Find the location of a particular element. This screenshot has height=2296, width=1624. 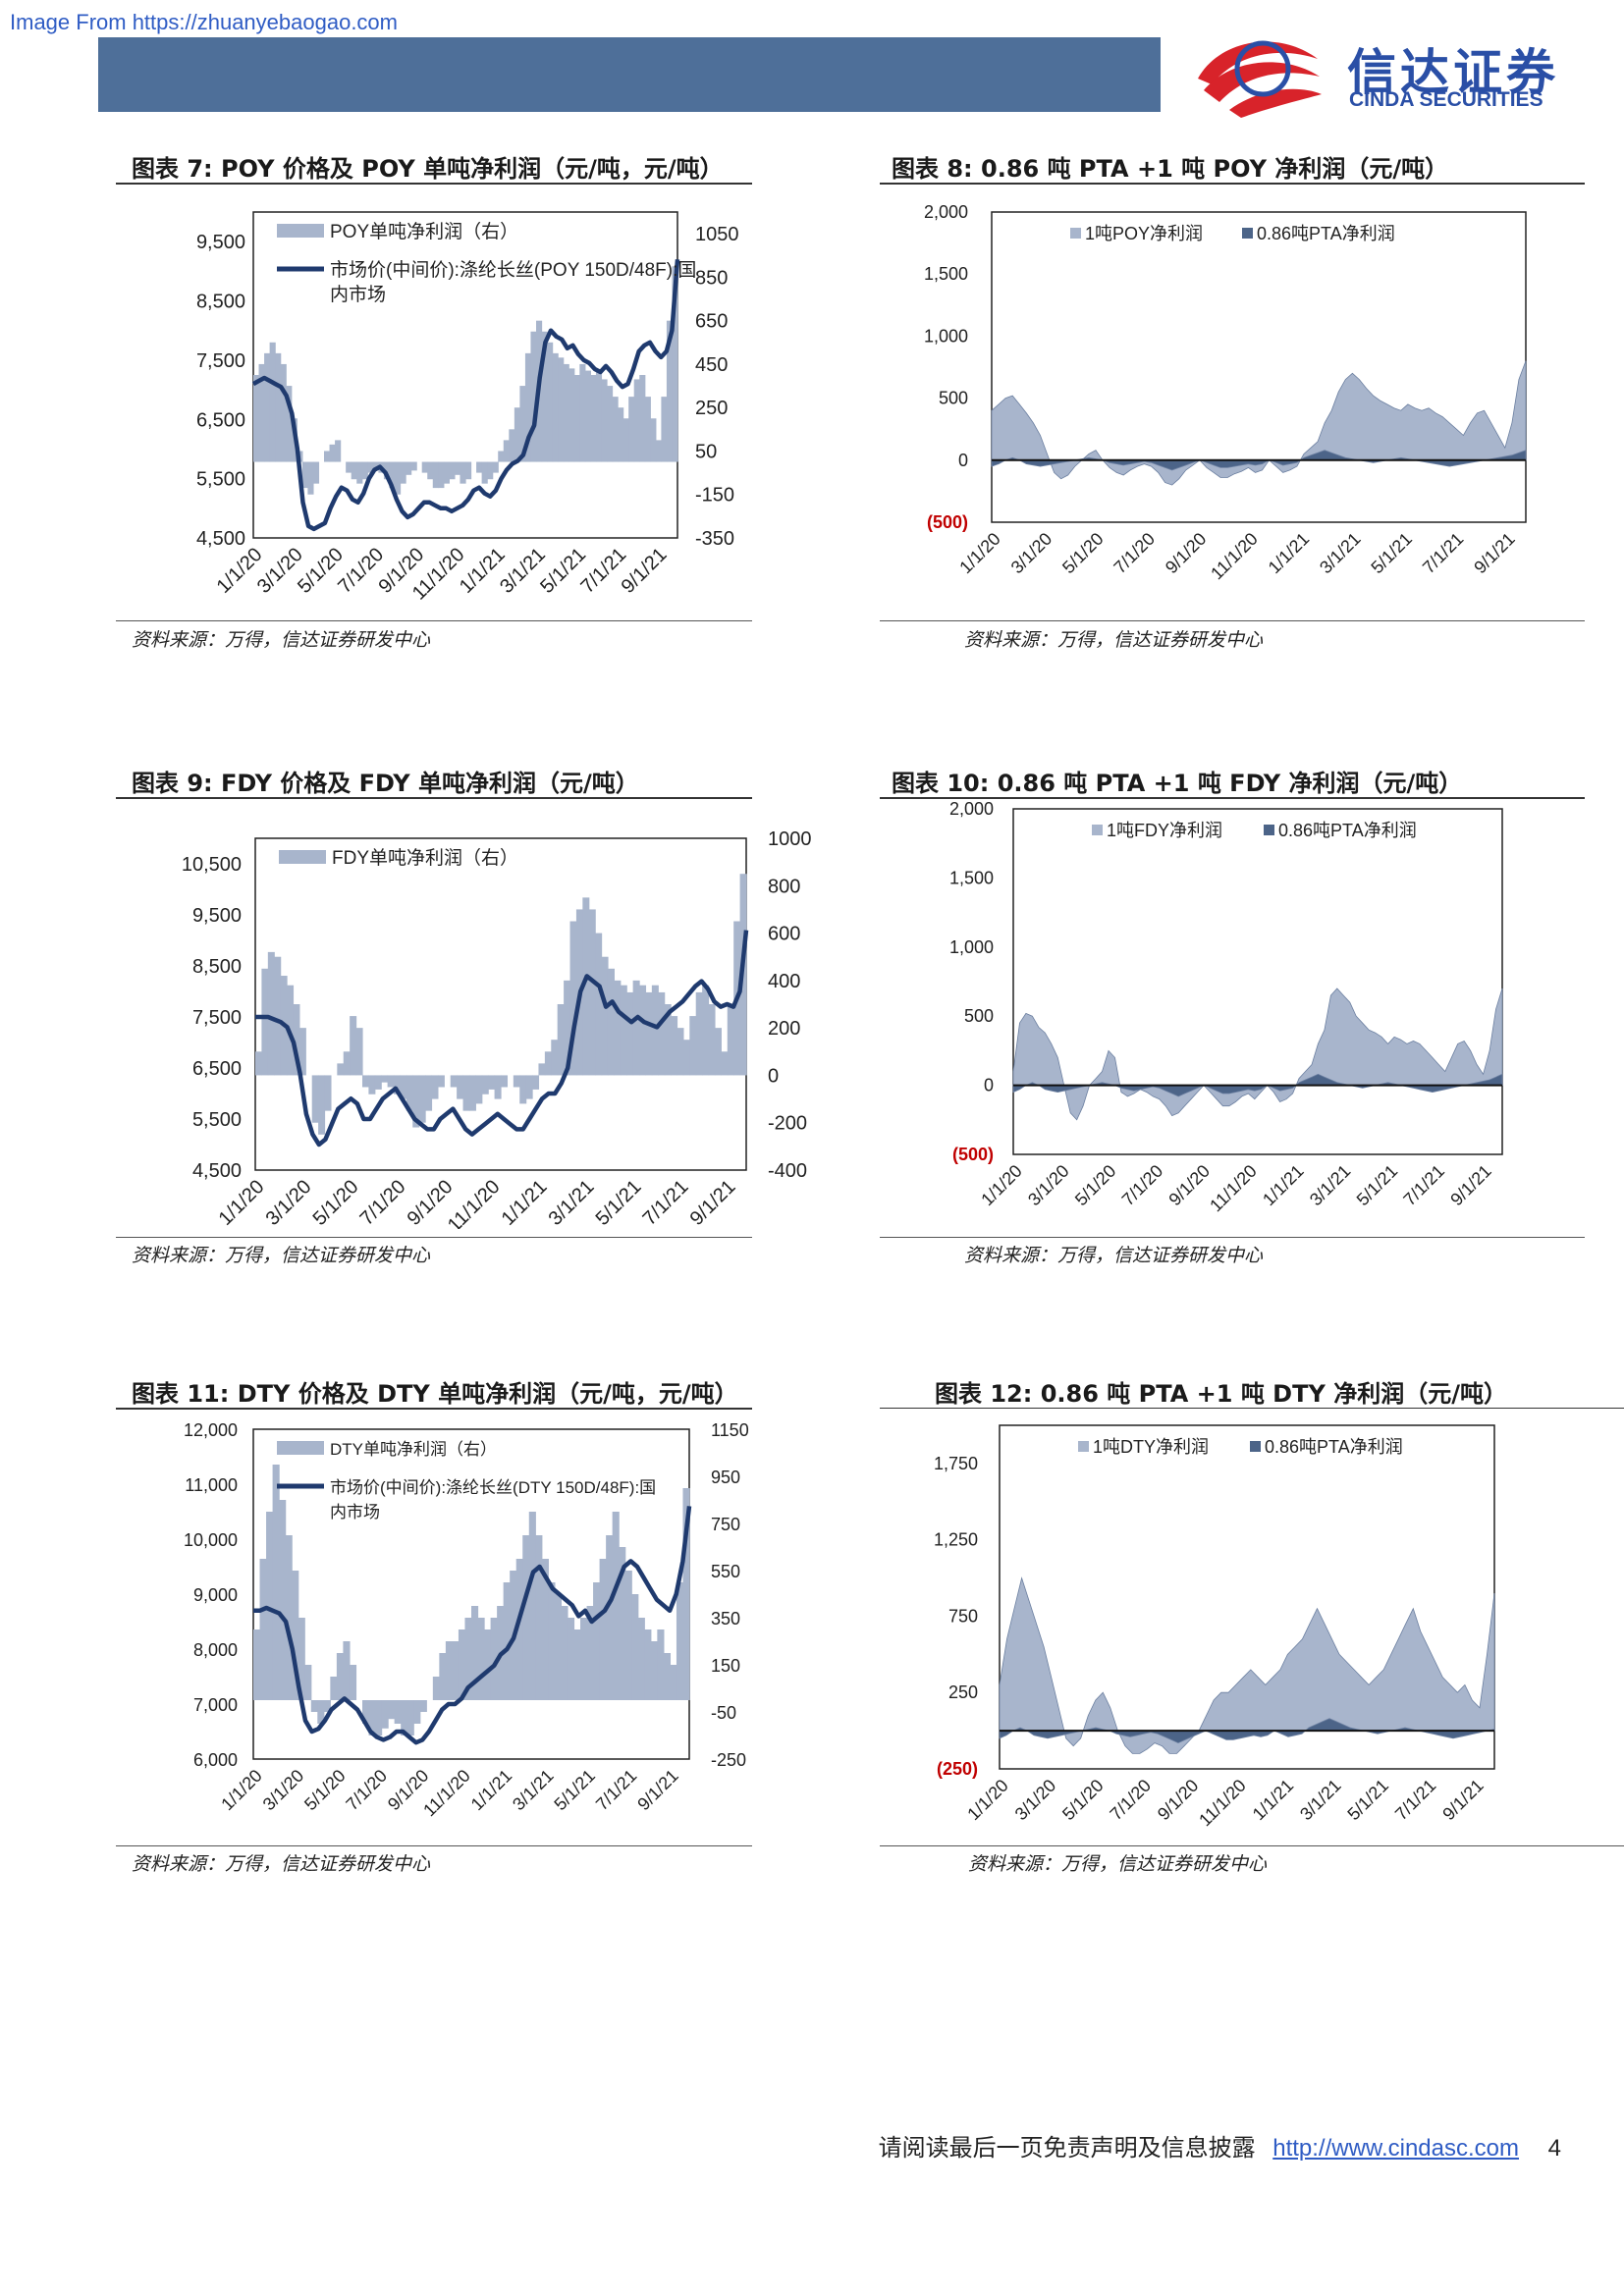

fig9-source: 资料来源：万得，信达证券研发中心 is located at coordinates (281, 1255).